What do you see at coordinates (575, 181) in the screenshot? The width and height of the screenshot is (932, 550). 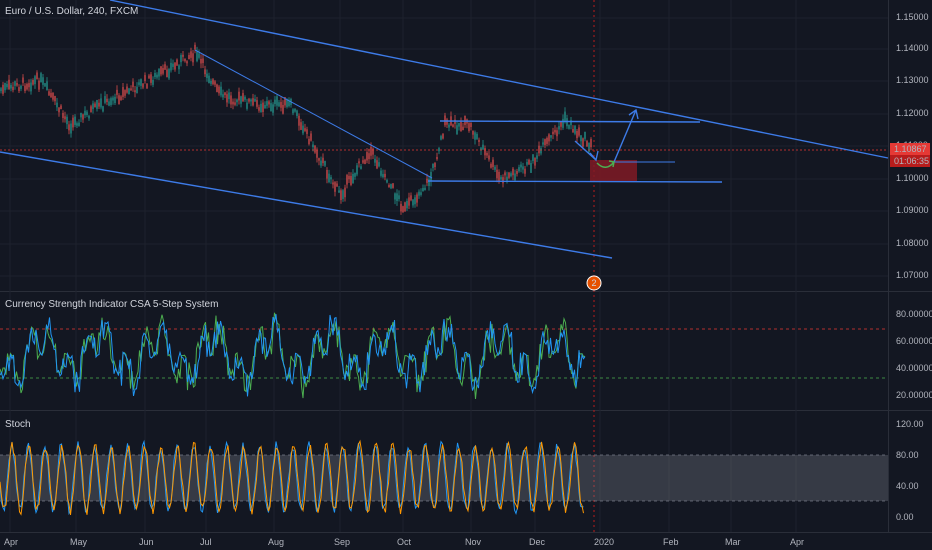 I see `range-bottom-line` at bounding box center [575, 181].